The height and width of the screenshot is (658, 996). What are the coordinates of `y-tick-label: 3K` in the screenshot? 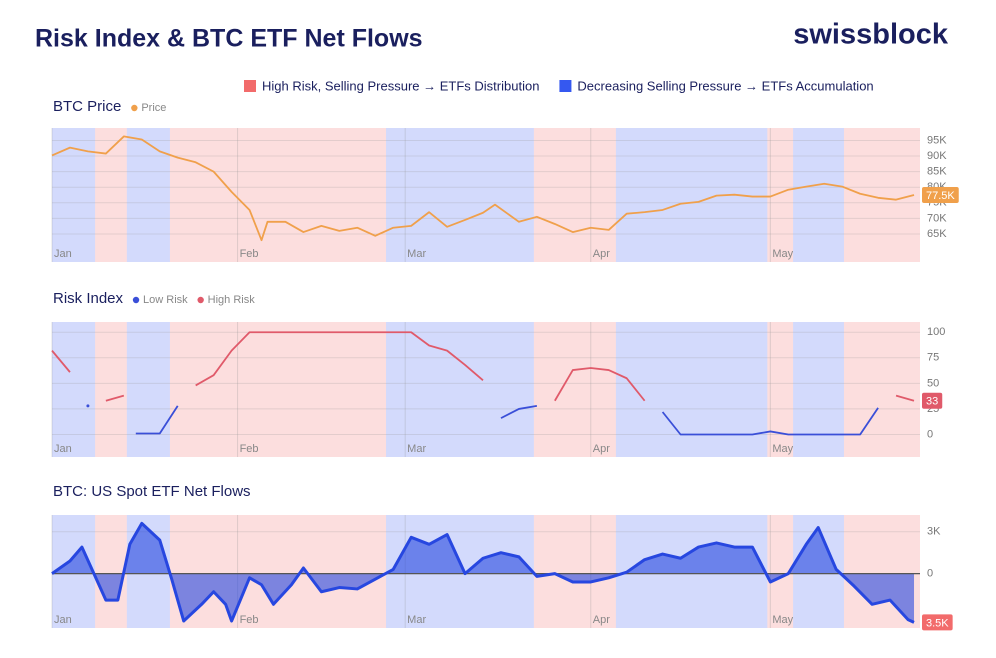 It's located at (934, 532).